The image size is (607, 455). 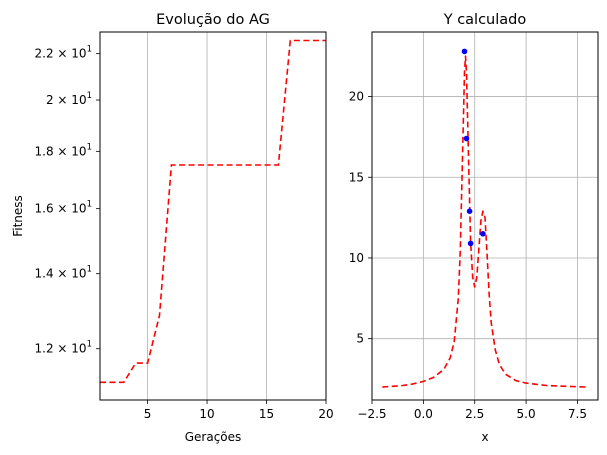 I want to click on right-xlabel: x, so click(x=484, y=437).